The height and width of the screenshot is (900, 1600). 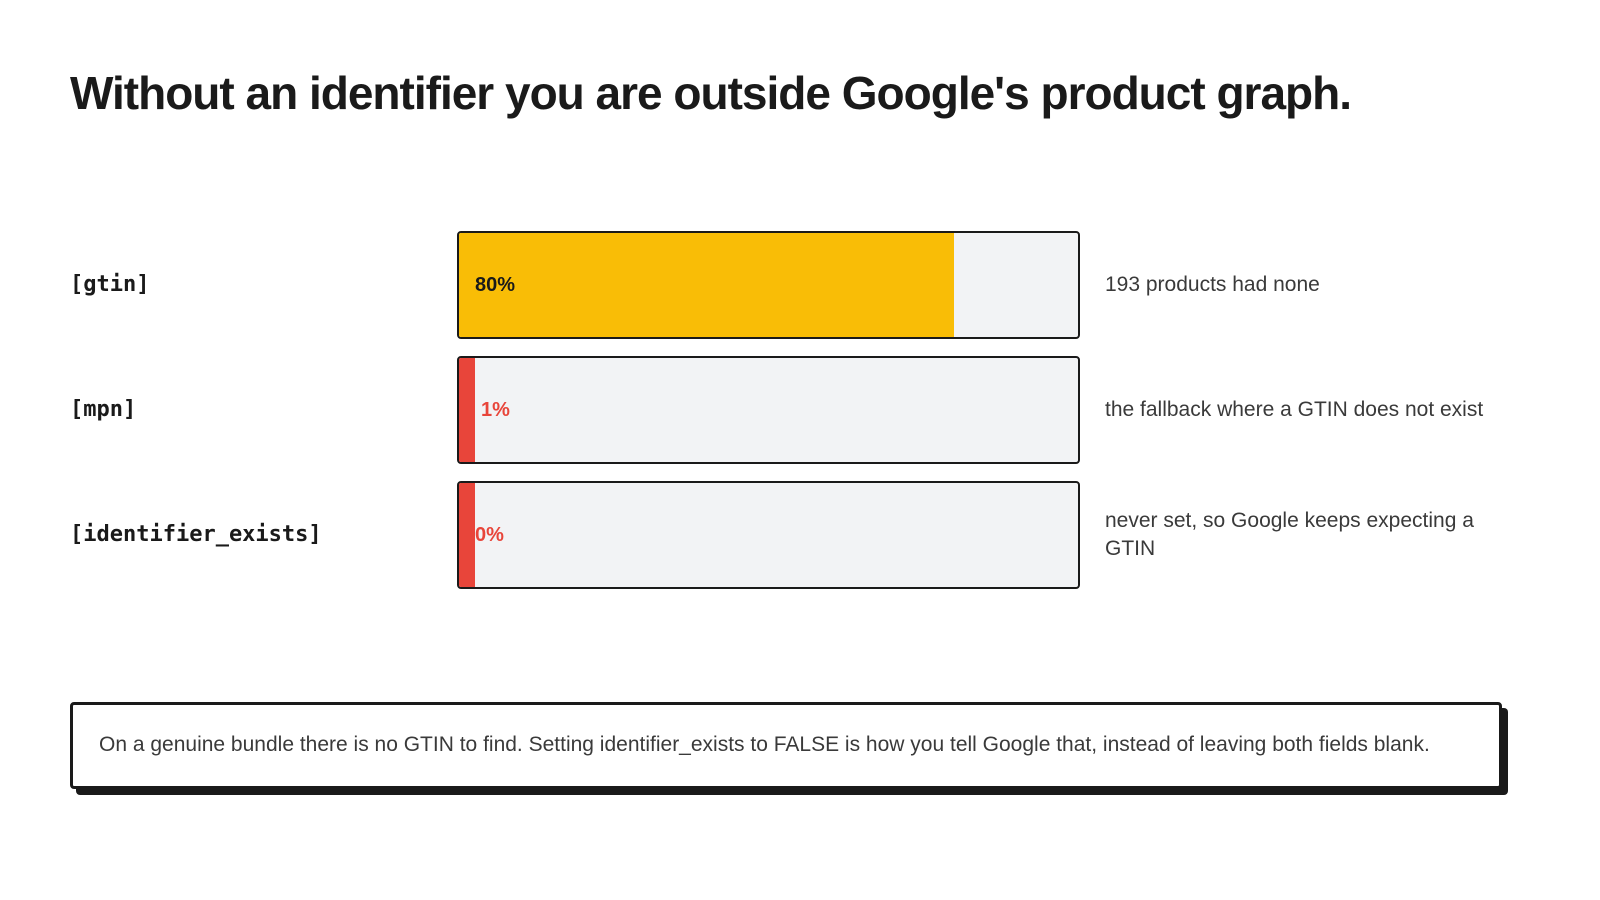 I want to click on bar-note: the fallback where a GTIN does not exist, so click(x=1315, y=410).